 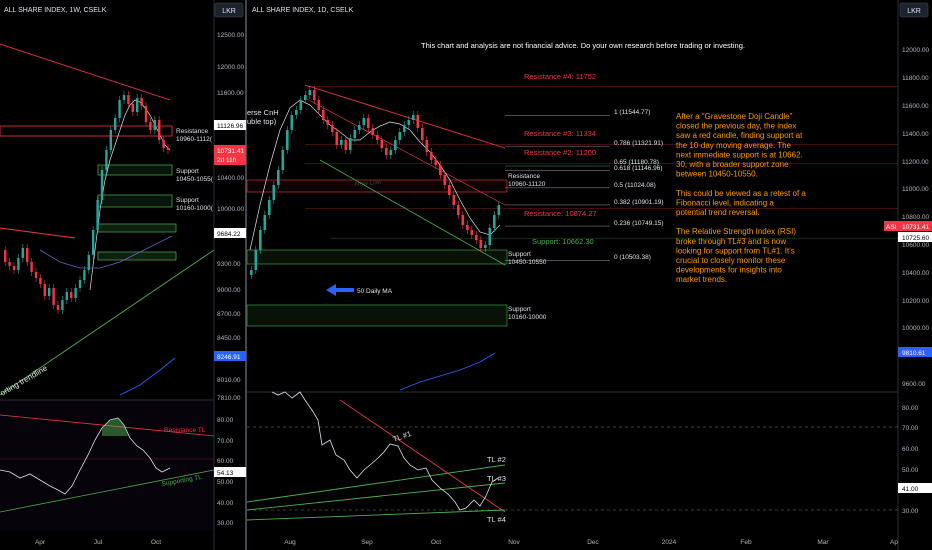 What do you see at coordinates (560, 213) in the screenshot?
I see `resistance-1-label: Resistance: 10874.27` at bounding box center [560, 213].